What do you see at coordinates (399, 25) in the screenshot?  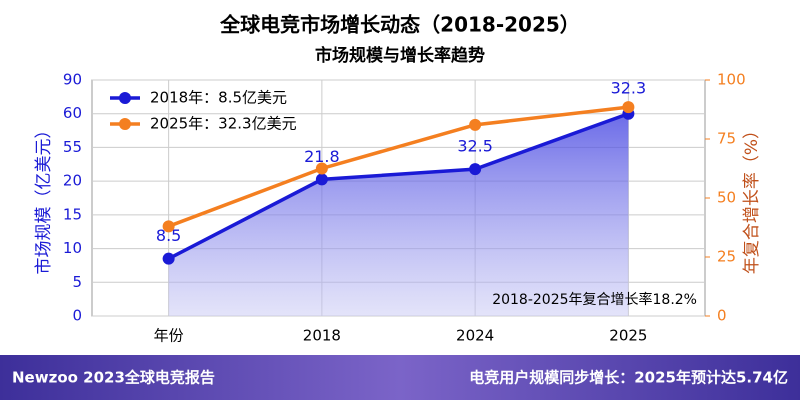 I see `chart-title: 全球电竞市场增长动态（2018-2025）` at bounding box center [399, 25].